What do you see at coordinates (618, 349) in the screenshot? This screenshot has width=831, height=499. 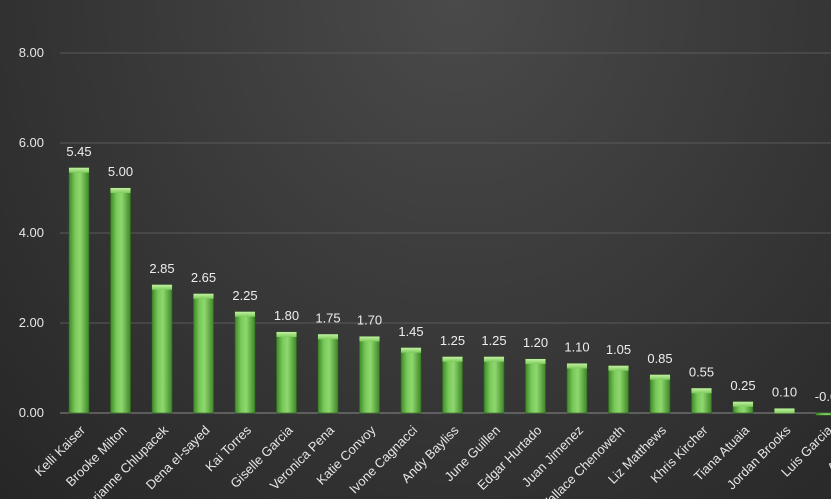 I see `data-label: 1.05` at bounding box center [618, 349].